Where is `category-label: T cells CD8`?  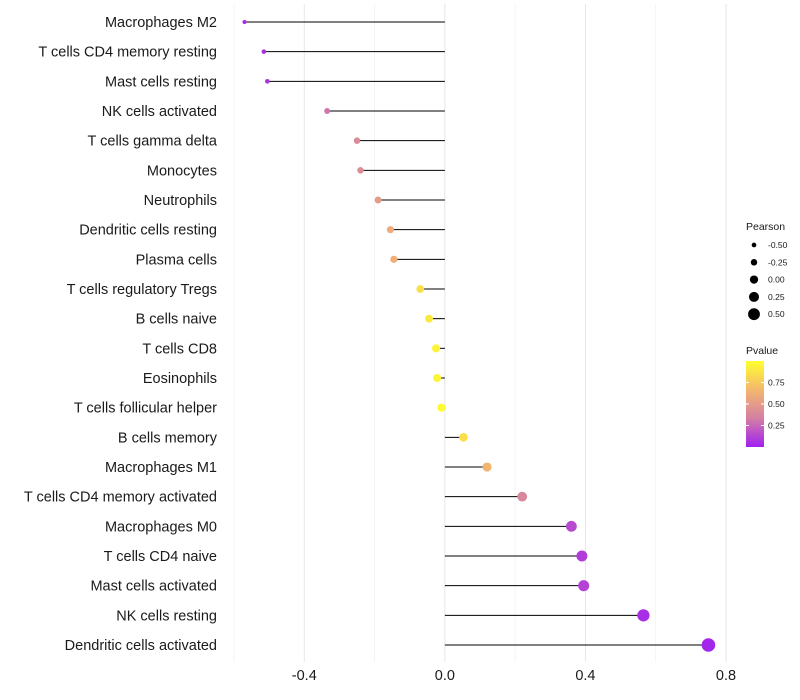 category-label: T cells CD8 is located at coordinates (179, 349).